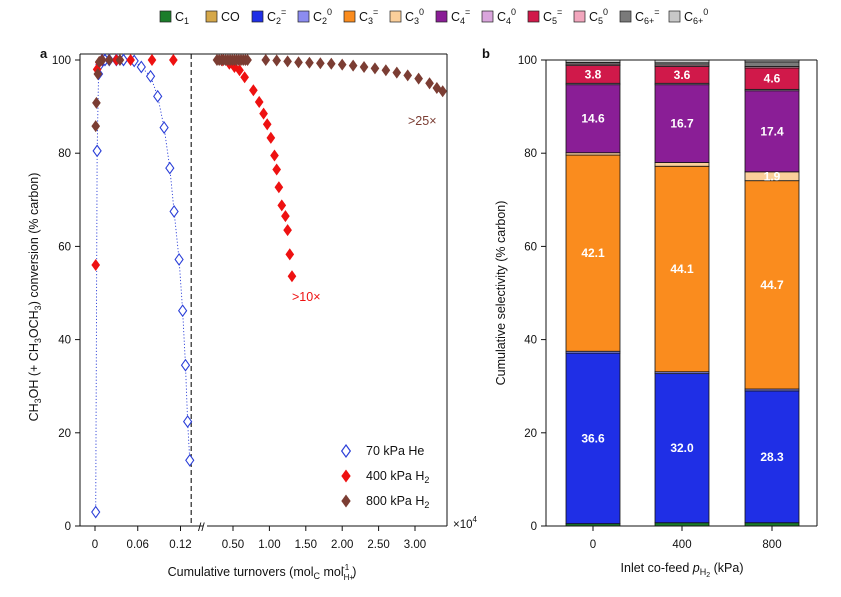 The image size is (841, 597). What do you see at coordinates (552, 16) in the screenshot?
I see `legend-label-C5=: C5=` at bounding box center [552, 16].